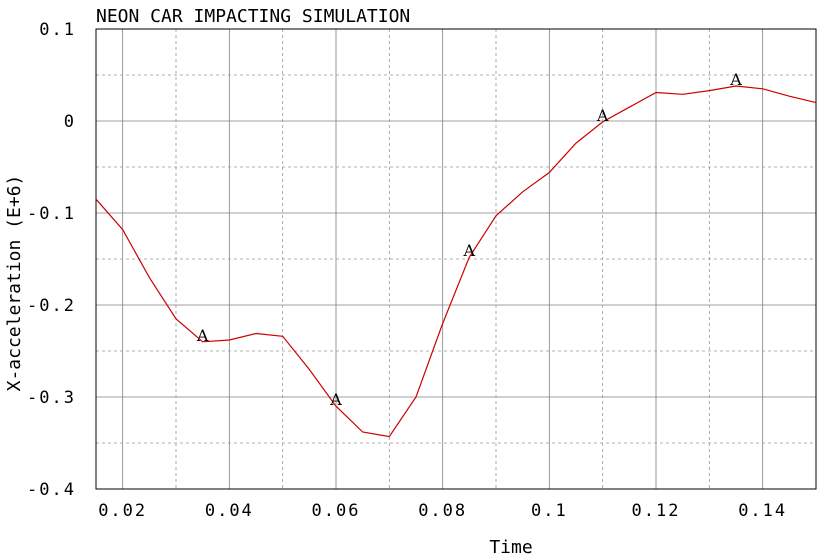 The image size is (830, 560). Describe the element at coordinates (70, 122) in the screenshot. I see `y-tick-label: 0` at that location.